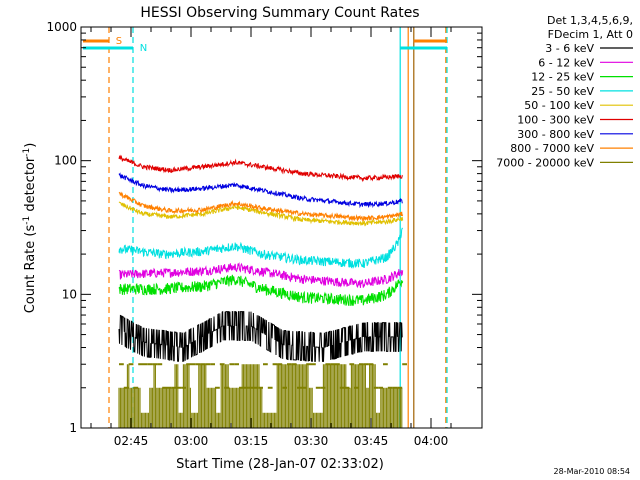 The height and width of the screenshot is (480, 640). Describe the element at coordinates (69, 294) in the screenshot. I see `y-tick-label: 10` at that location.